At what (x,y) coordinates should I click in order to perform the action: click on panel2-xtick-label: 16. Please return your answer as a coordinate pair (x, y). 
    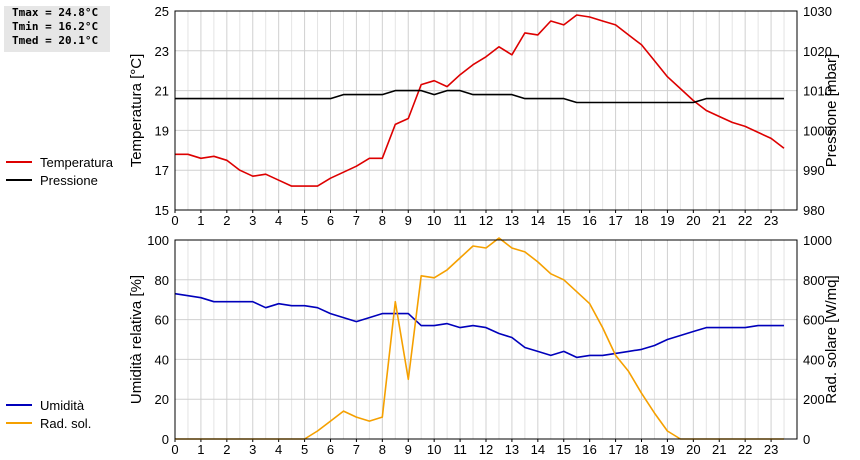
    Looking at the image, I should click on (589, 449).